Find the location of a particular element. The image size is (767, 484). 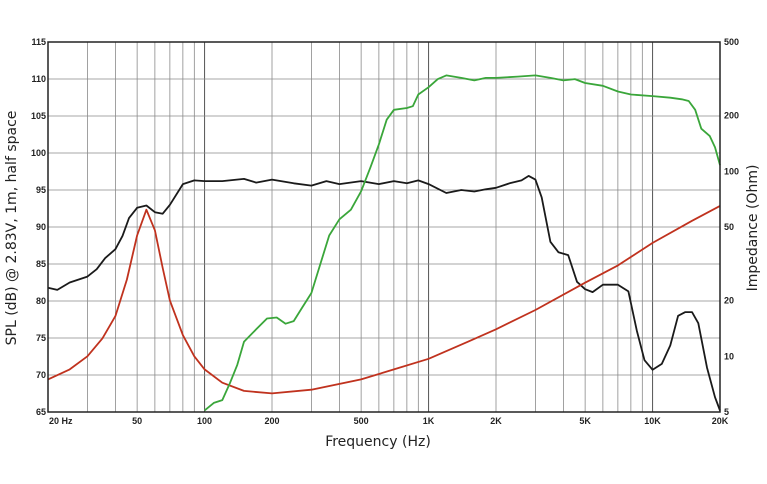

x-tick-label: 20K is located at coordinates (720, 421).